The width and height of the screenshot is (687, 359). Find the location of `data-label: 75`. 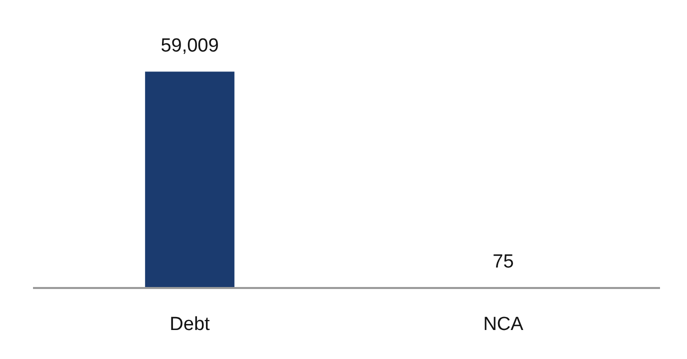

data-label: 75 is located at coordinates (503, 262).